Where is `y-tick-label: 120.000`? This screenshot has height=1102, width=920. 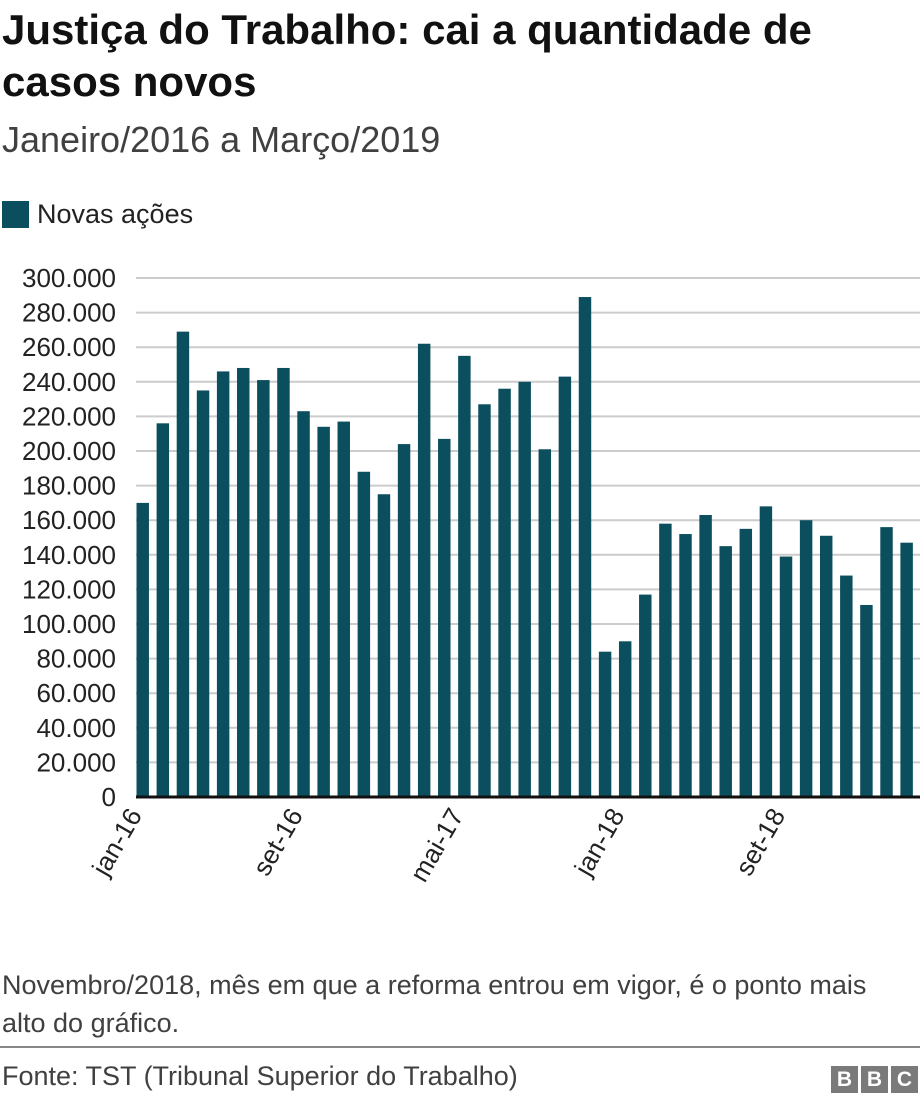 y-tick-label: 120.000 is located at coordinates (69, 589).